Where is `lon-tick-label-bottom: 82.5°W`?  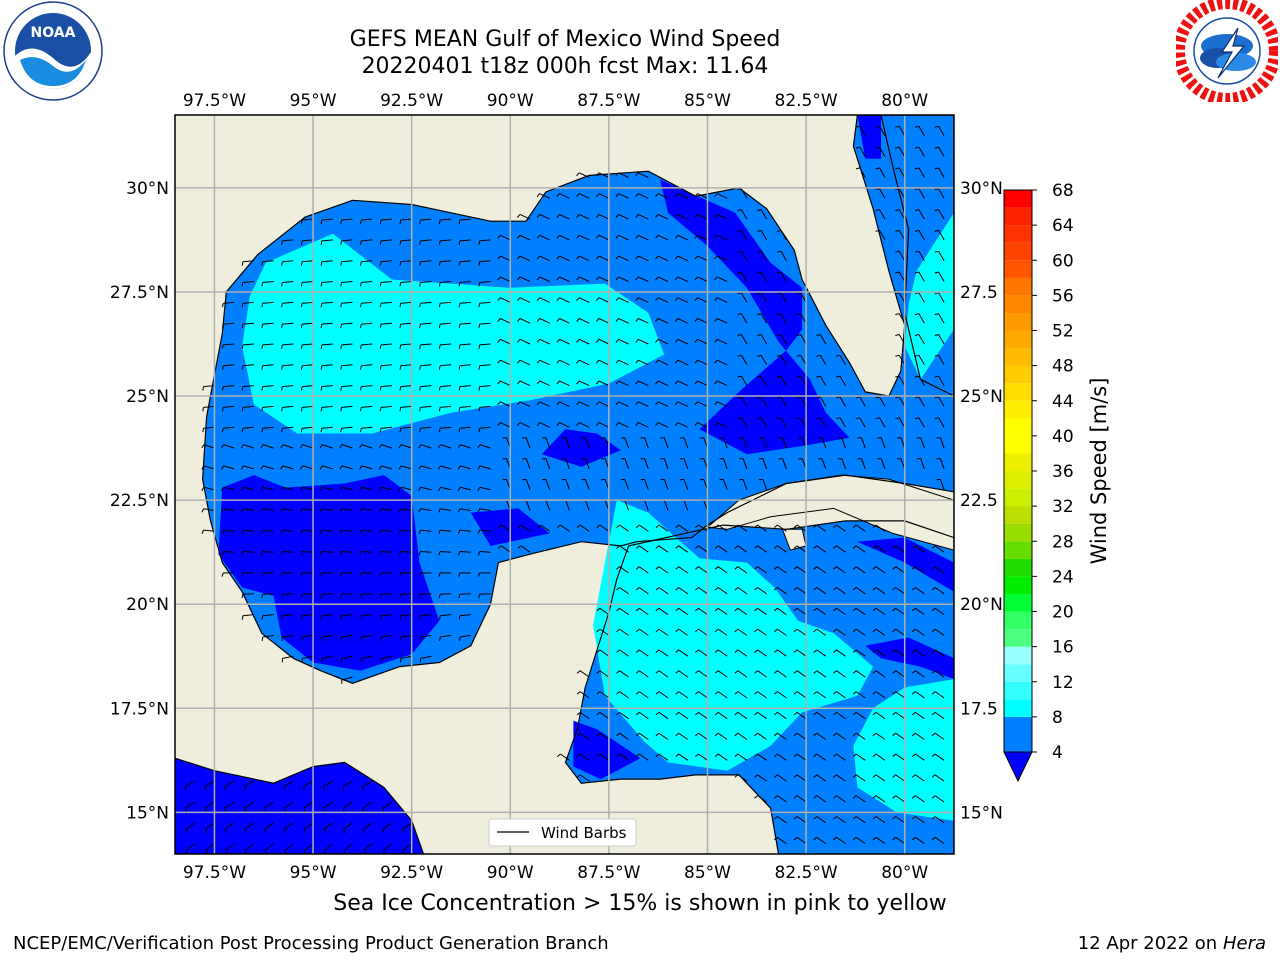 lon-tick-label-bottom: 82.5°W is located at coordinates (806, 873).